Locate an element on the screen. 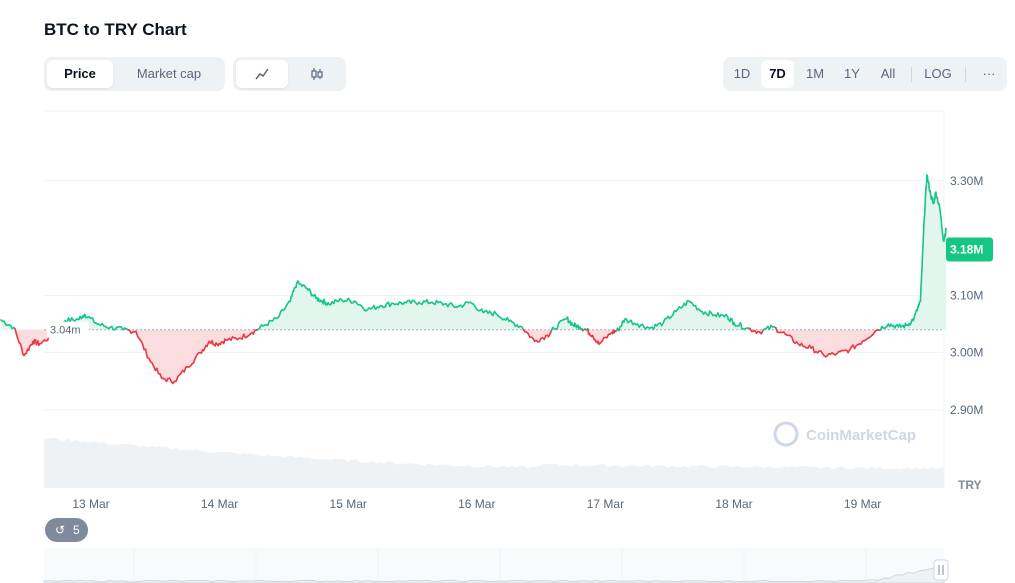 The width and height of the screenshot is (1015, 583). currency-label: TRY is located at coordinates (970, 485).